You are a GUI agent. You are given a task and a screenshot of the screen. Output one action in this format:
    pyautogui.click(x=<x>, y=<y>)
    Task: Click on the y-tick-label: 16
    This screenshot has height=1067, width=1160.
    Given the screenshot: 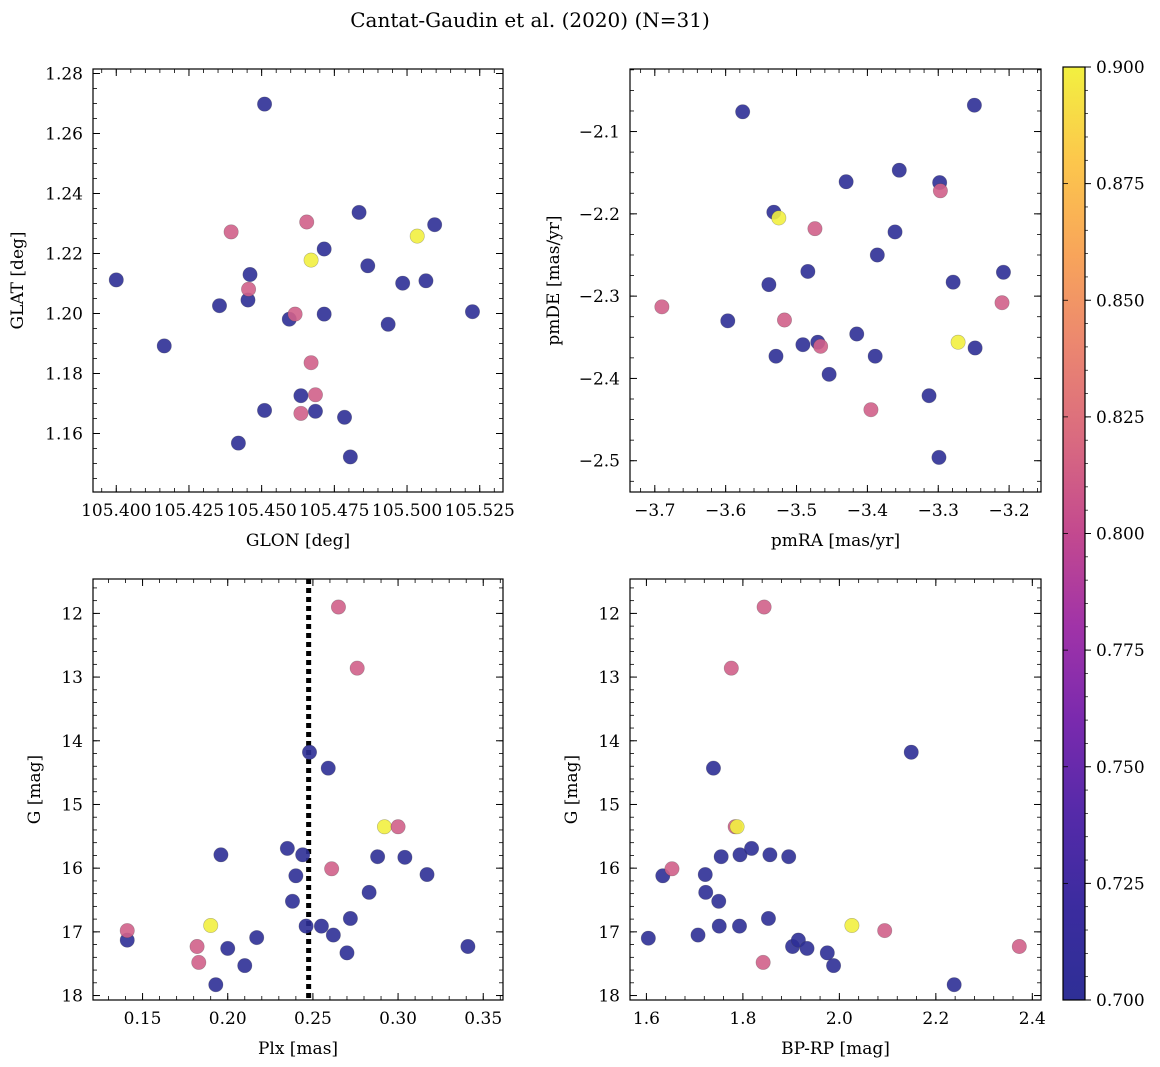 What is the action you would take?
    pyautogui.click(x=72, y=869)
    